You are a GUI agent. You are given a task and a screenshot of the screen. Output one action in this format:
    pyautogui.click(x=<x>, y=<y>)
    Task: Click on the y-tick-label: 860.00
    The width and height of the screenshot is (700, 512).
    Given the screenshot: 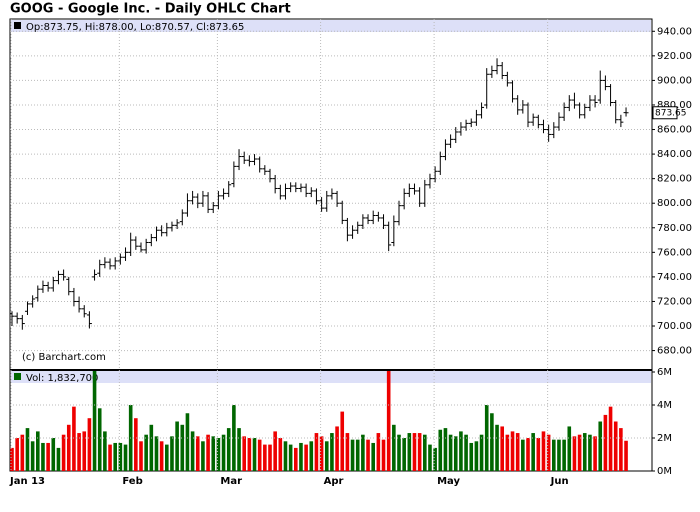 What is the action you would take?
    pyautogui.click(x=674, y=130)
    